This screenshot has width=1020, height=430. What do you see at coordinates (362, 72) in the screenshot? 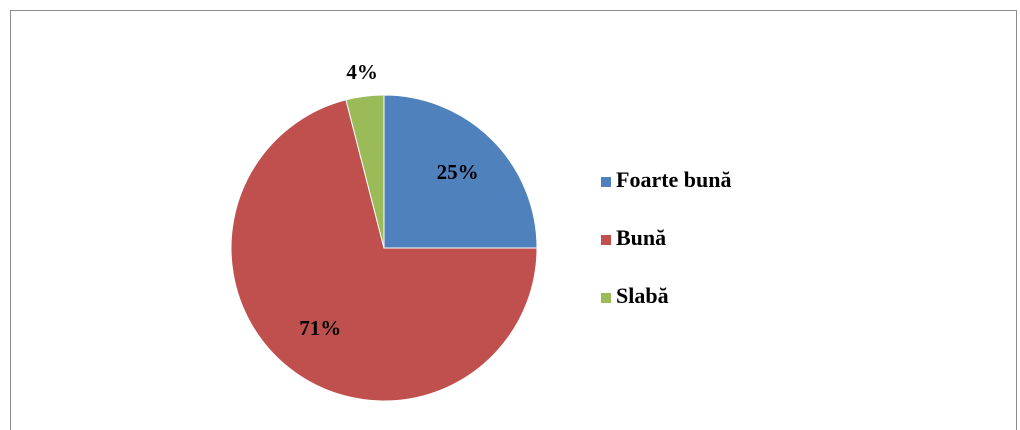
I see `data-label: 4%` at bounding box center [362, 72].